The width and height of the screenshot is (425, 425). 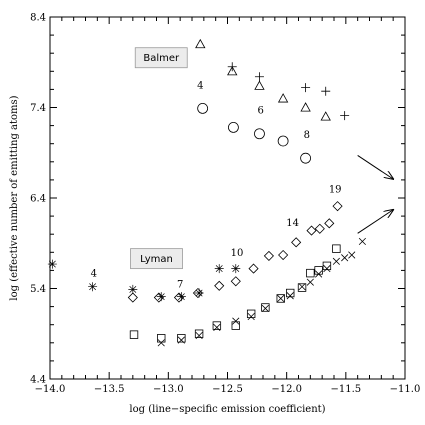 What do you see at coordinates (292, 223) in the screenshot?
I see `point-annotation: 14` at bounding box center [292, 223].